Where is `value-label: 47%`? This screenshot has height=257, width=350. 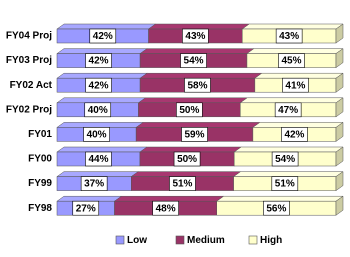 value-label: 47% is located at coordinates (288, 110).